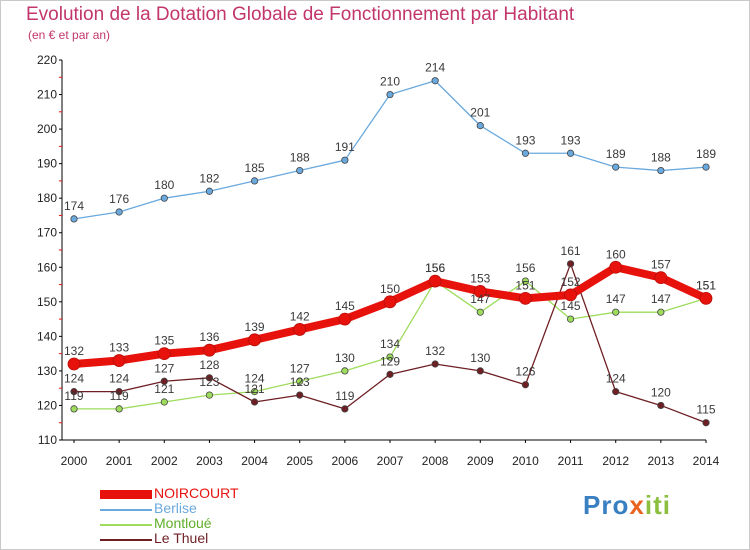 The image size is (750, 550). I want to click on x-tick-label: 2000, so click(74, 461).